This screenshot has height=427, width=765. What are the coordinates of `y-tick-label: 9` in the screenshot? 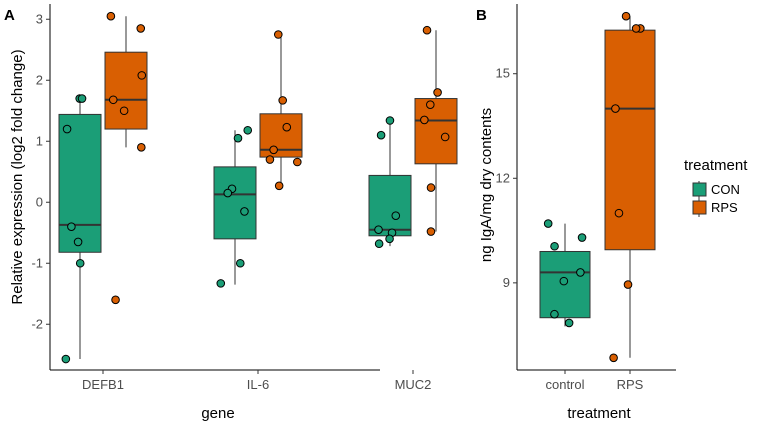 It's located at (506, 282).